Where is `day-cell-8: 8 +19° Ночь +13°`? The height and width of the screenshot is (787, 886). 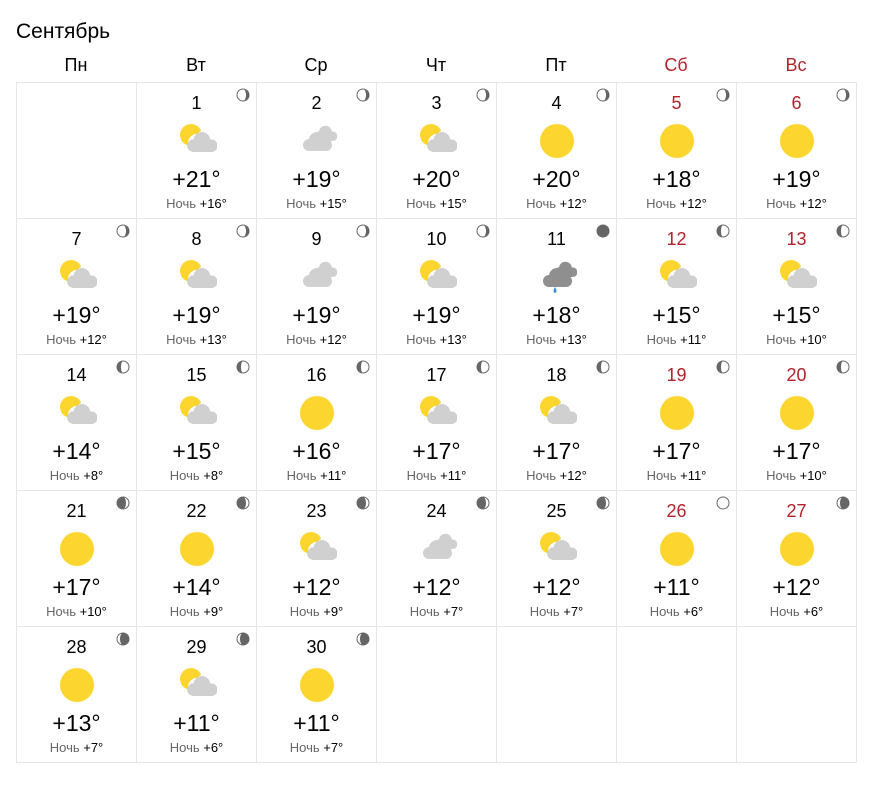 day-cell-8: 8 +19° Ночь +13° is located at coordinates (197, 287).